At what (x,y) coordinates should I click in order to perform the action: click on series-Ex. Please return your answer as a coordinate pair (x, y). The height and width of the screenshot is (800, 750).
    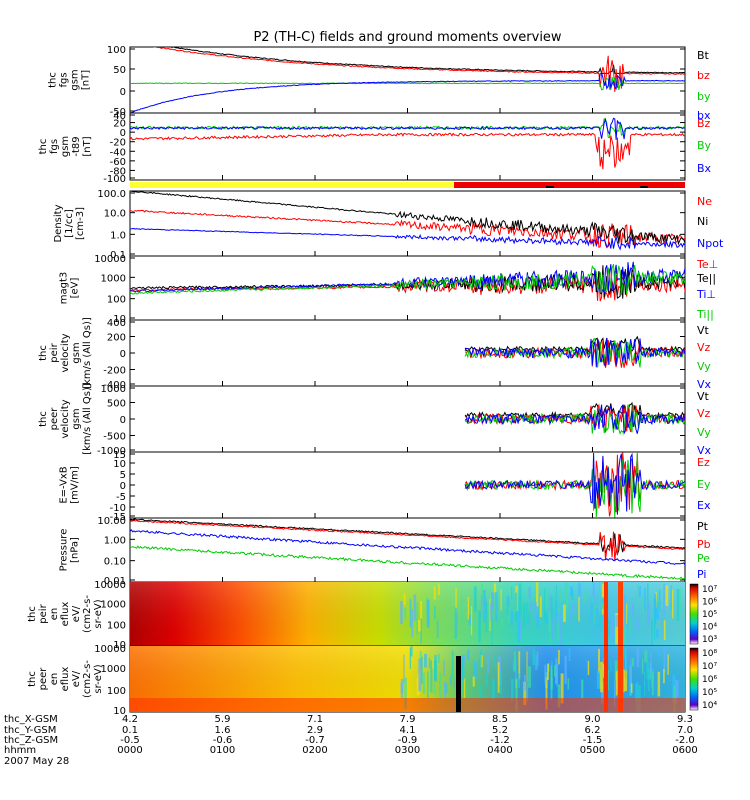
    Looking at the image, I should click on (574, 483).